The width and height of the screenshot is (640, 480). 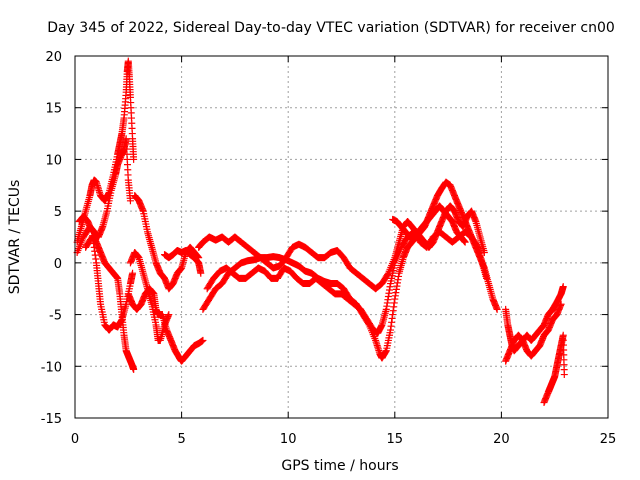 I want to click on x-tick-label: 10, so click(x=288, y=439).